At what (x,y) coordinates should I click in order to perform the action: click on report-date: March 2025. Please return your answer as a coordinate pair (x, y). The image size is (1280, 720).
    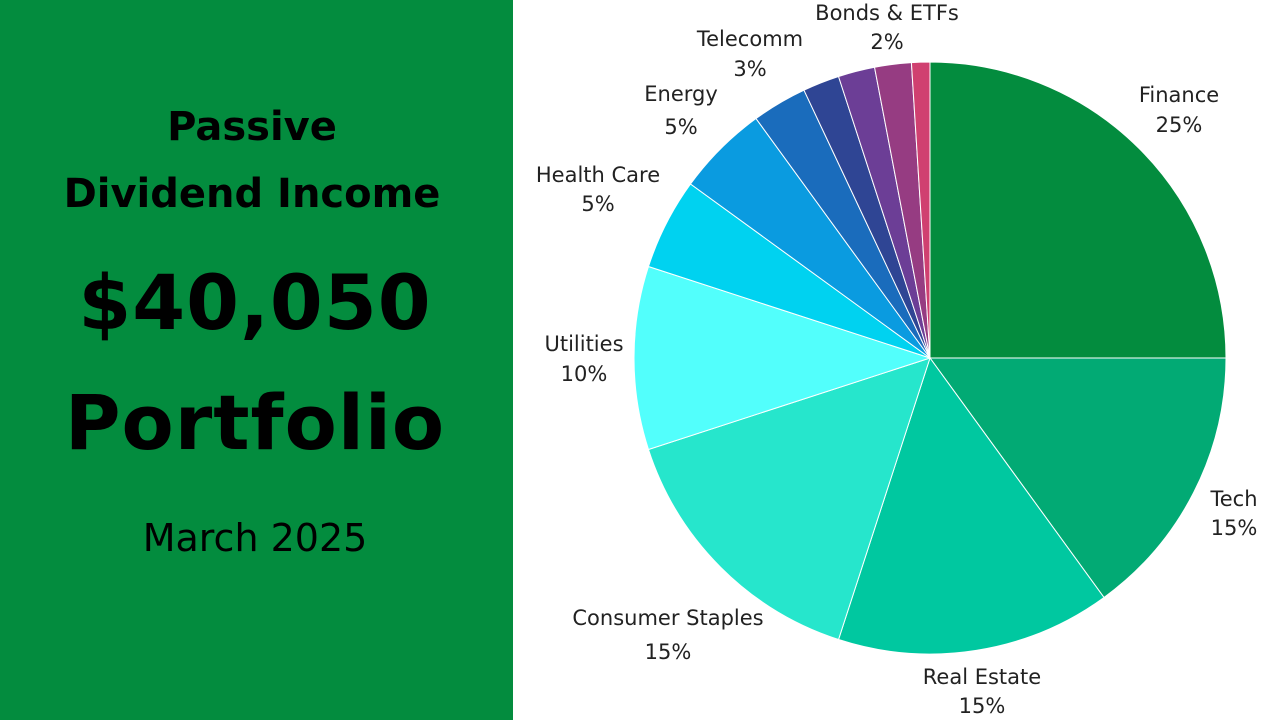
    Looking at the image, I should click on (255, 538).